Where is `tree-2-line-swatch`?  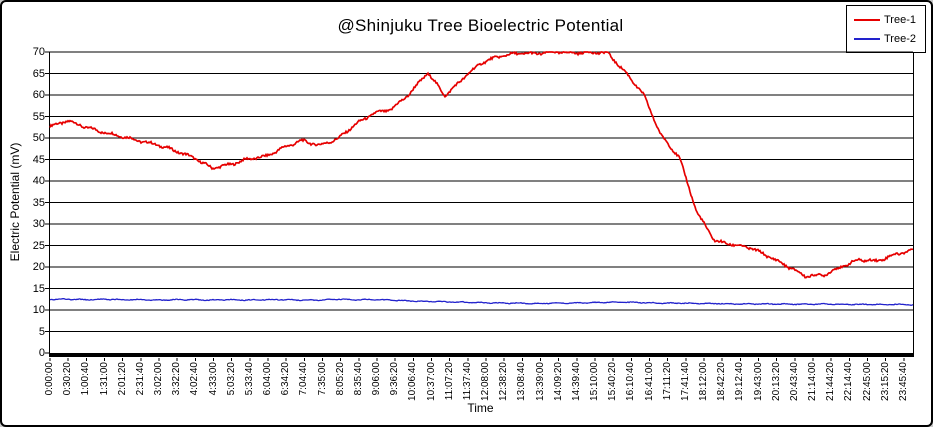
tree-2-line-swatch is located at coordinates (867, 38).